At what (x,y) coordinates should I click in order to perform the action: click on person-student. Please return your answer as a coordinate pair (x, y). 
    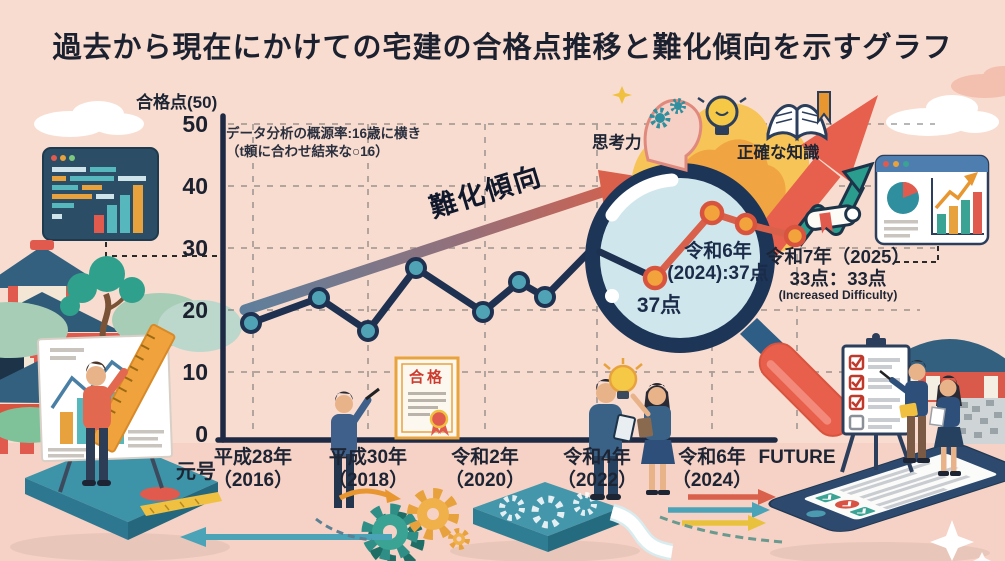
    Looking at the image, I should click on (946, 425).